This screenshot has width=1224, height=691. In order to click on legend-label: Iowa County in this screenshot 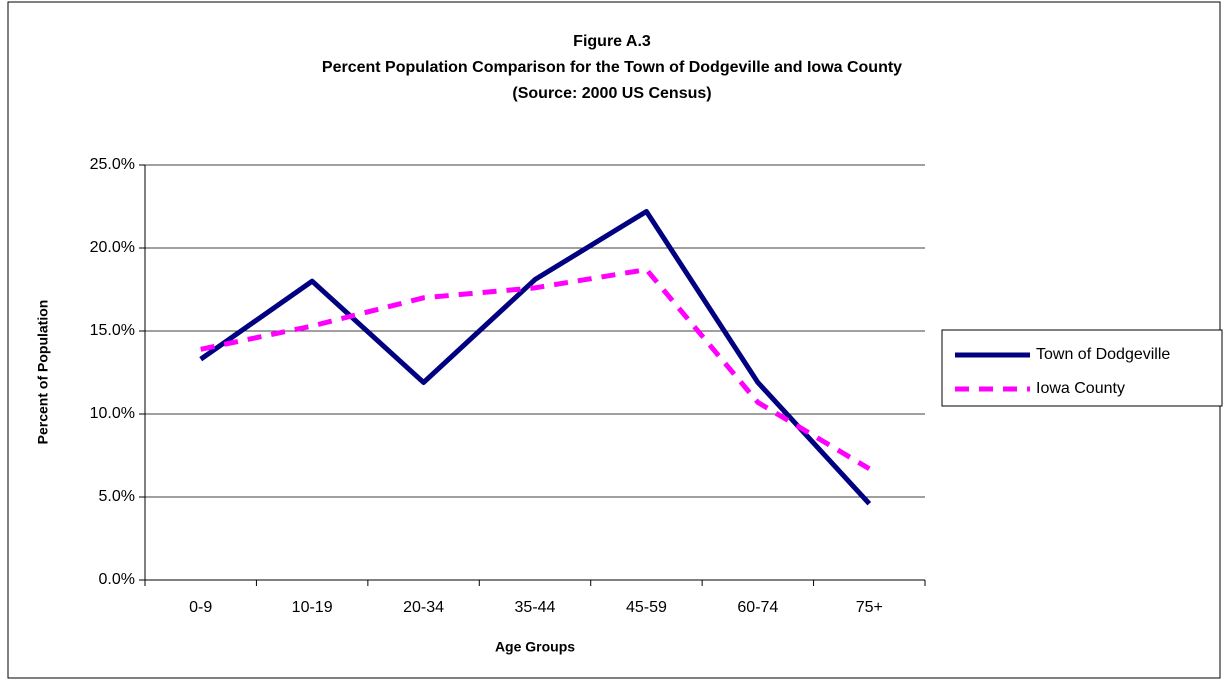, I will do `click(1080, 388)`.